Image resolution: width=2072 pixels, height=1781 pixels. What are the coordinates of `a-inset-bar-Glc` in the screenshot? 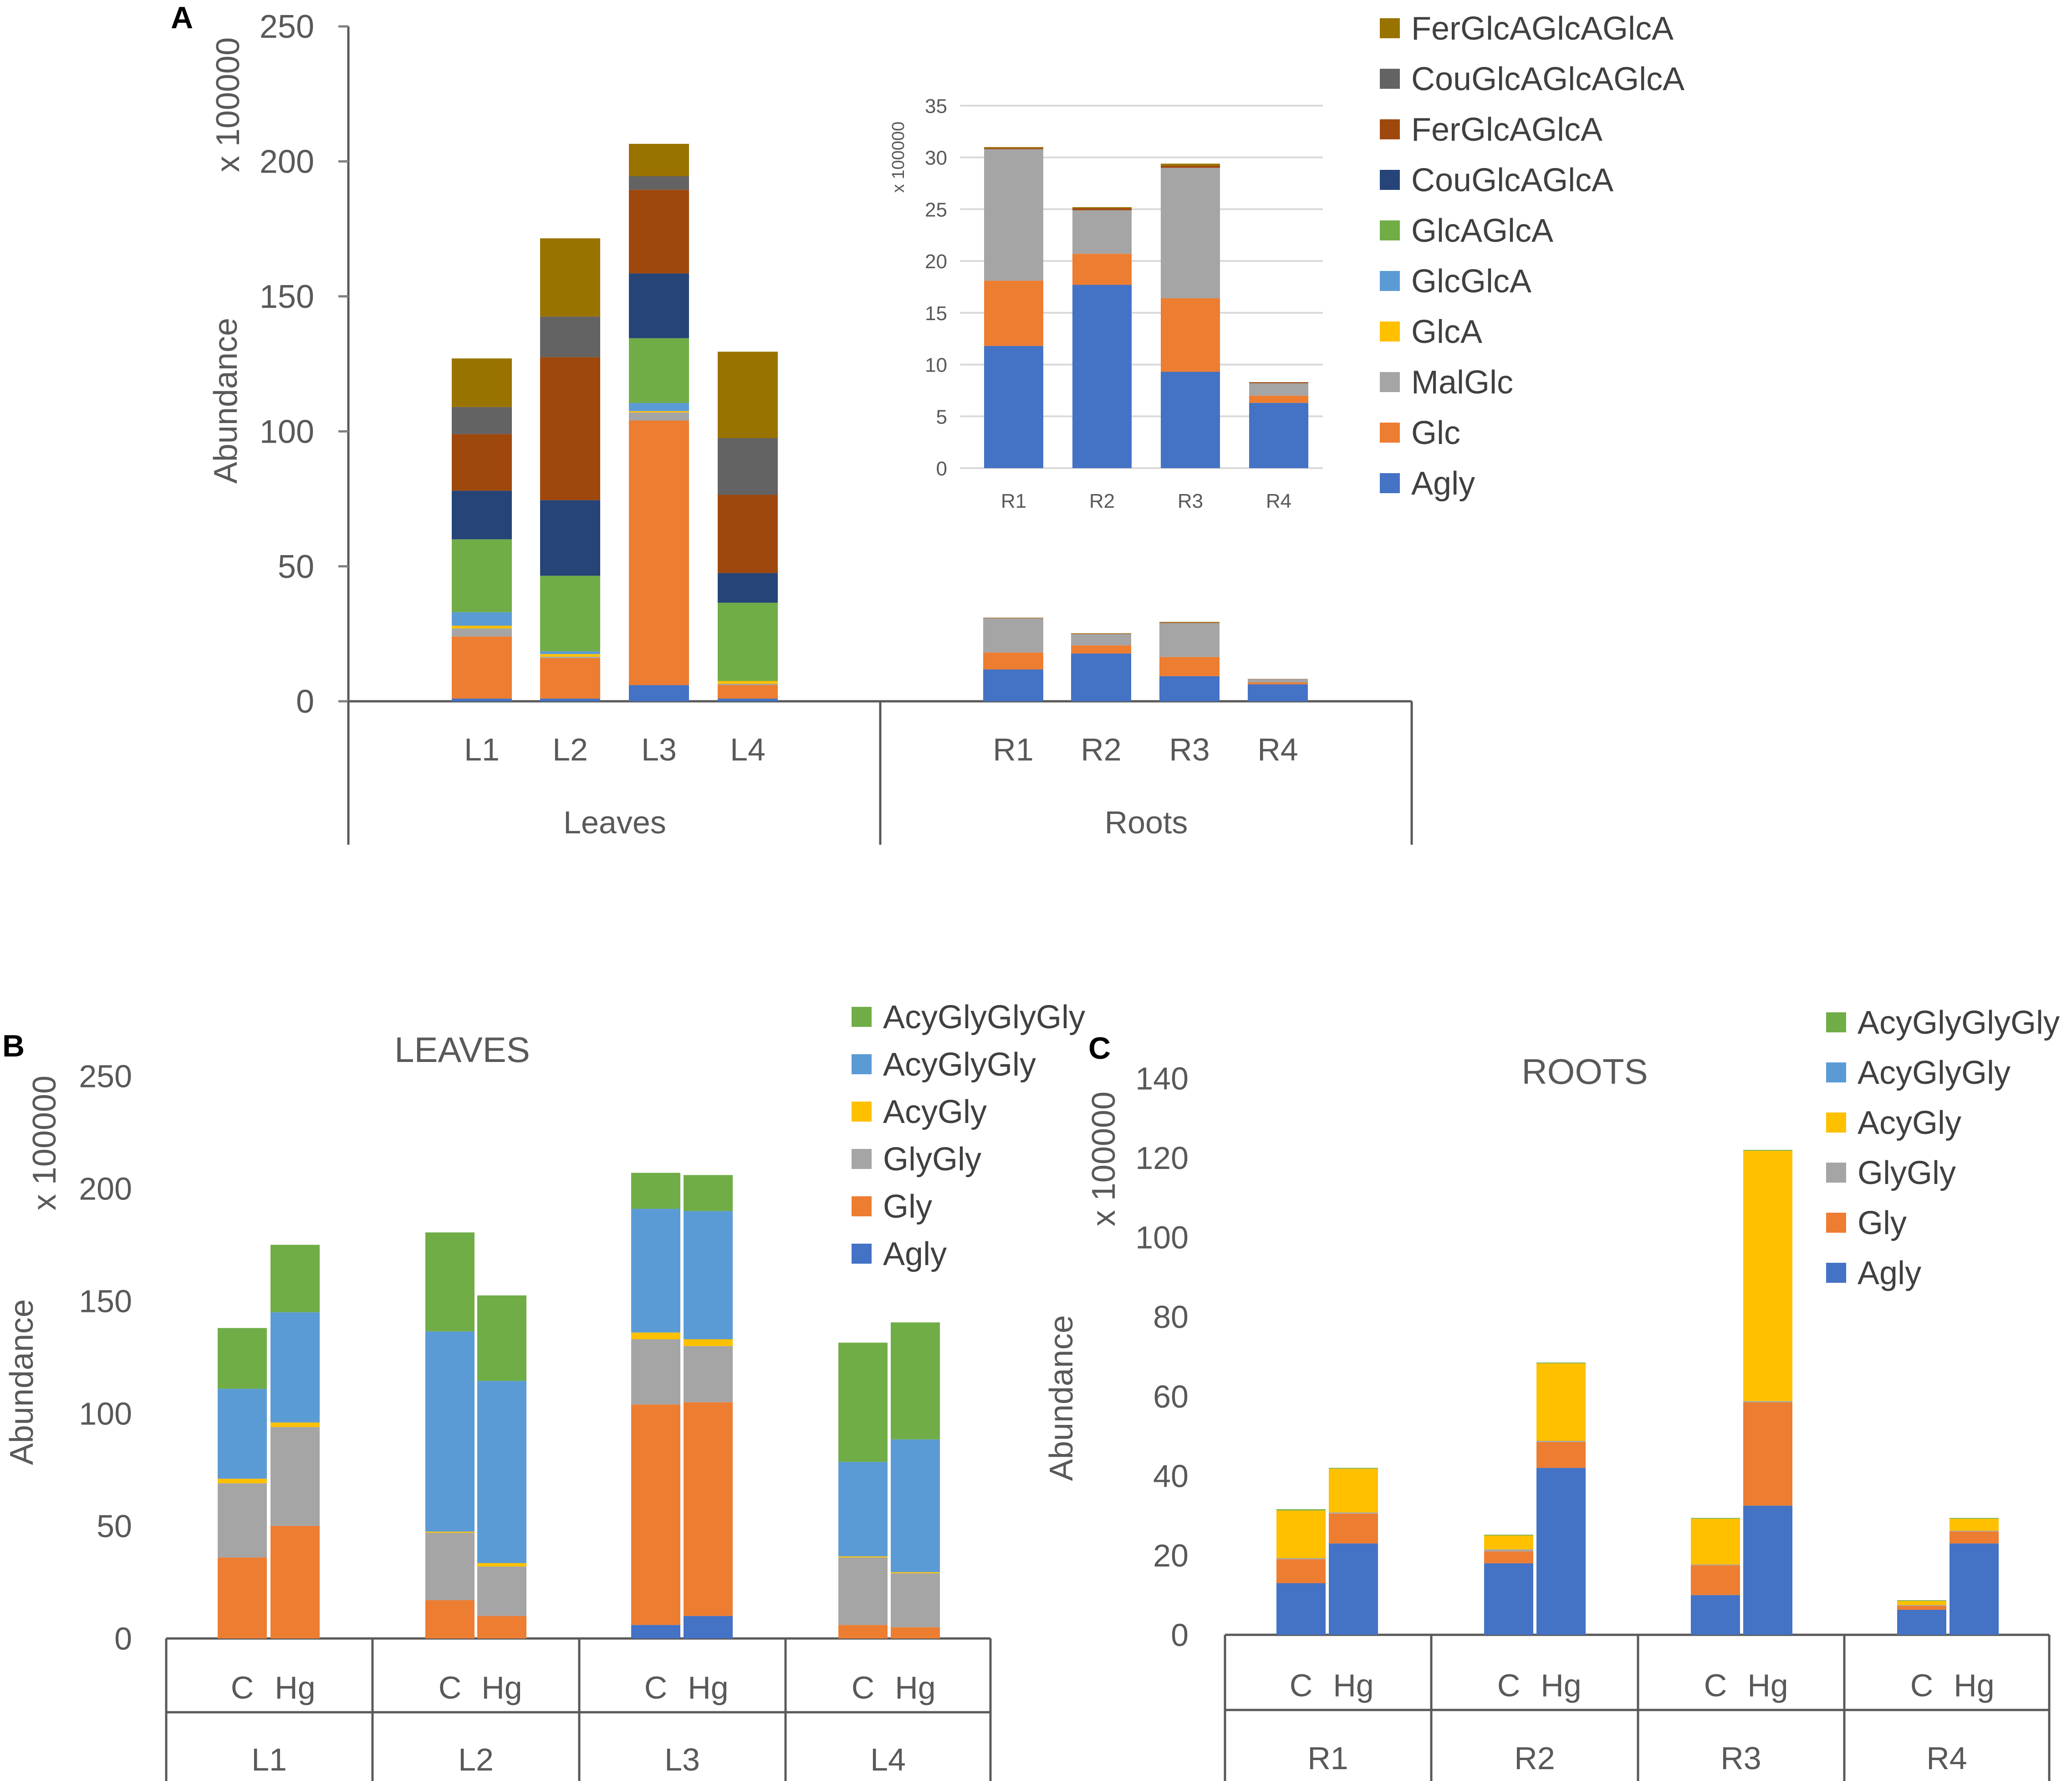 It's located at (1278, 399).